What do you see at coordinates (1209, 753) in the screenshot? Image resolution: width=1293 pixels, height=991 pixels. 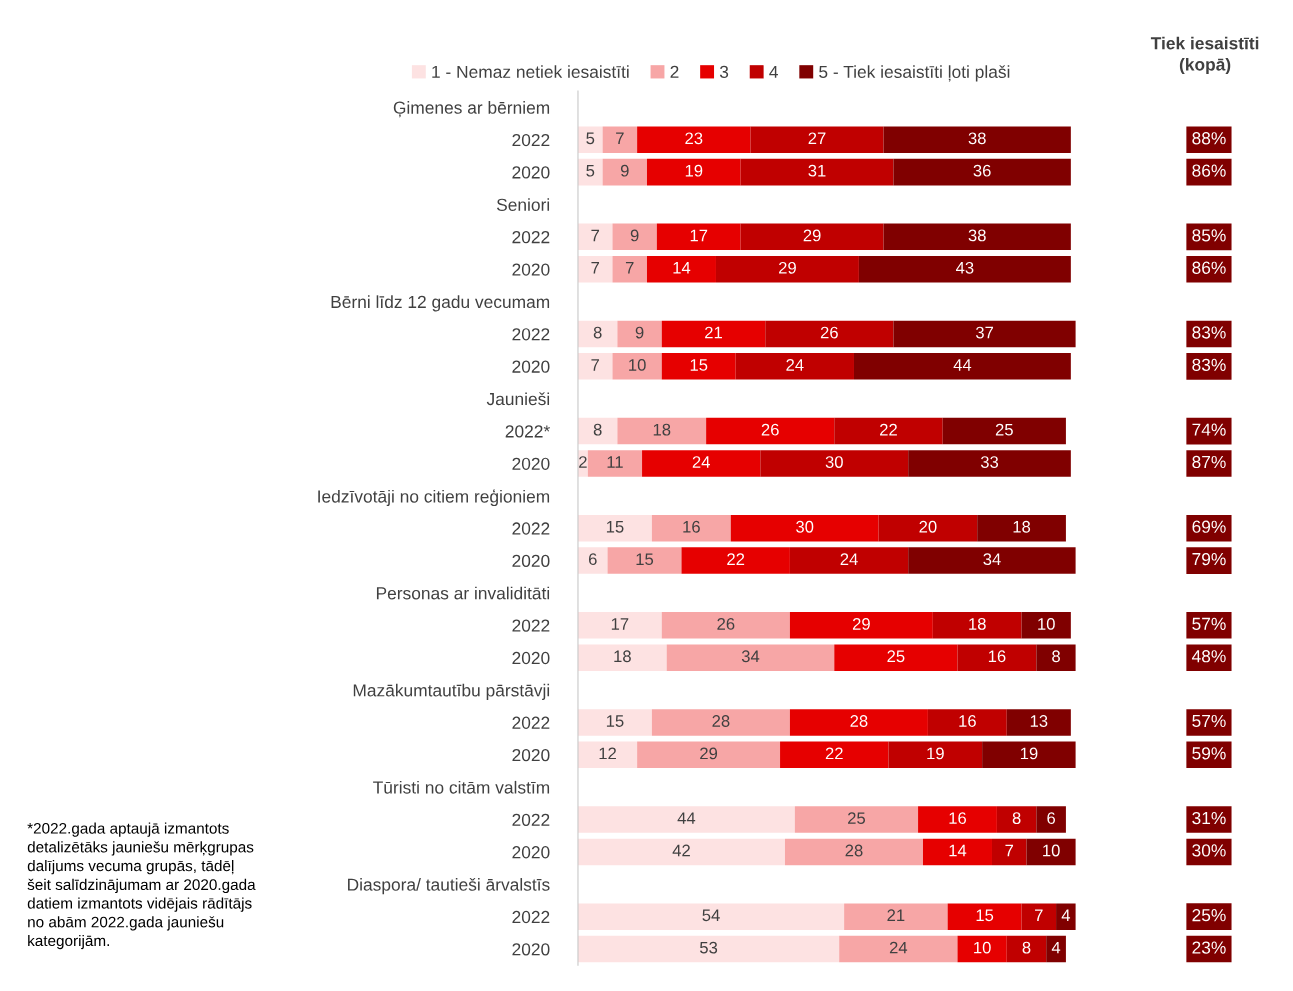 I see `text: 59%` at bounding box center [1209, 753].